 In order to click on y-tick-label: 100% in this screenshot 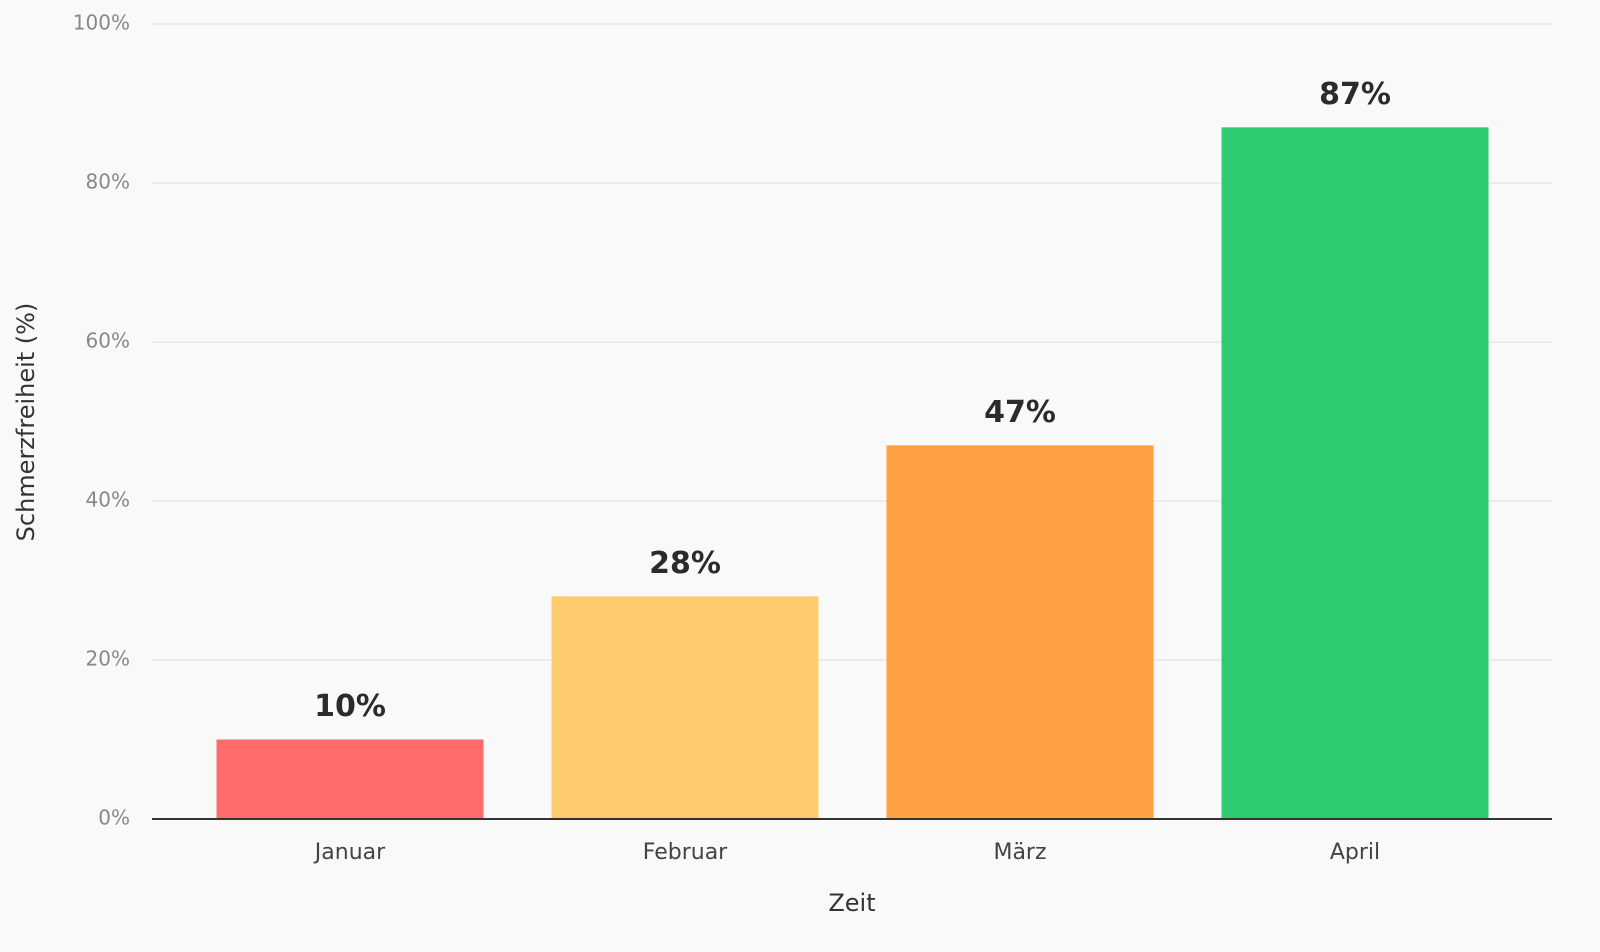, I will do `click(101, 23)`.